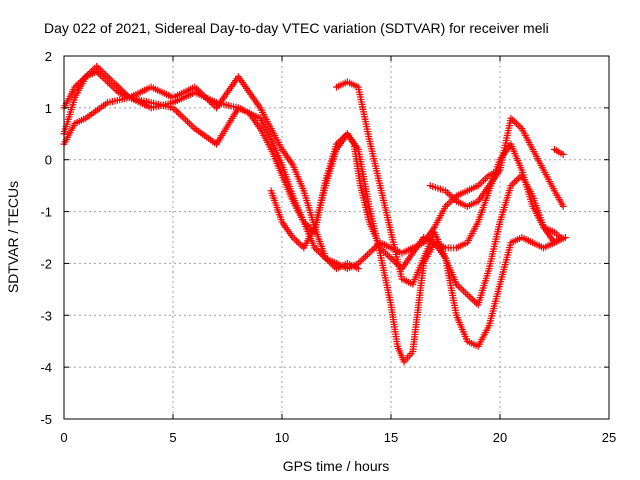  Describe the element at coordinates (46, 315) in the screenshot. I see `y-tick-label: -3` at that location.